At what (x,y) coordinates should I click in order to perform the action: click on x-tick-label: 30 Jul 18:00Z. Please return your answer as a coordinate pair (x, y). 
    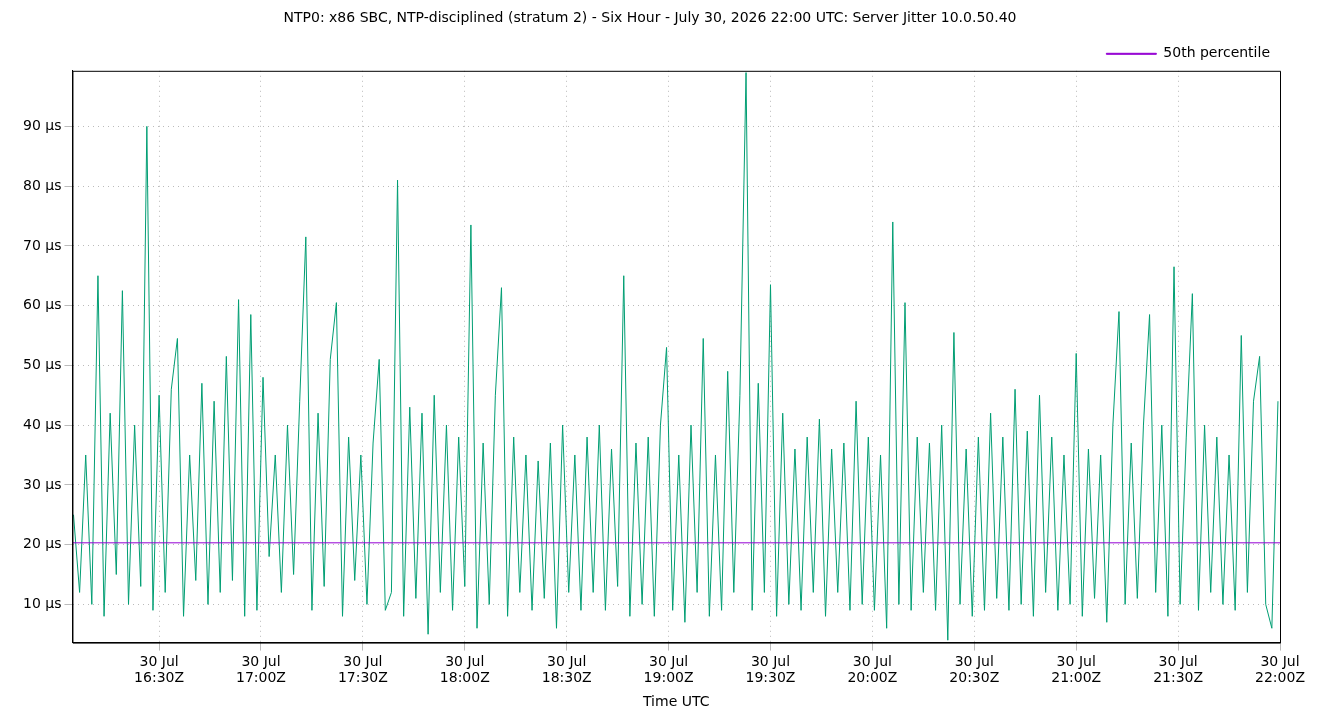
    Looking at the image, I should click on (464, 669).